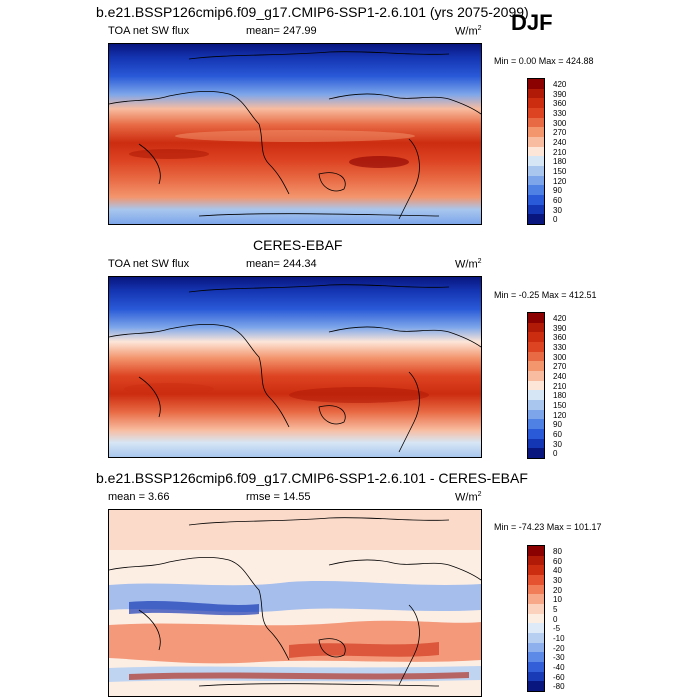 This screenshot has width=700, height=700. Describe the element at coordinates (557, 629) in the screenshot. I see `colorbar-tick-label: -5` at that location.